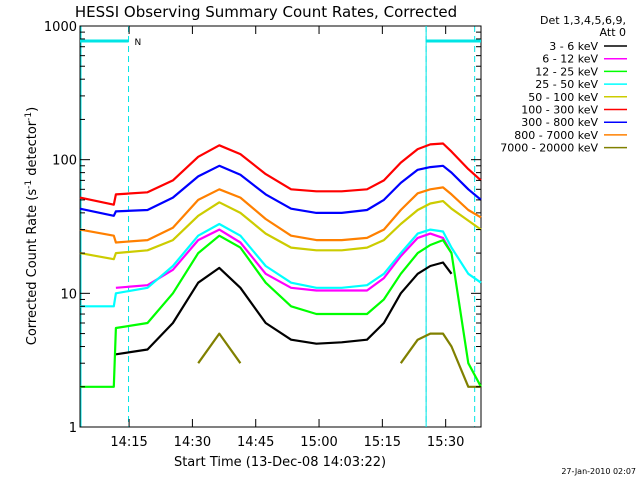 Image resolution: width=640 pixels, height=480 pixels. Describe the element at coordinates (598, 471) in the screenshot. I see `timestamp: 27-Jan-2010 02:07` at that location.